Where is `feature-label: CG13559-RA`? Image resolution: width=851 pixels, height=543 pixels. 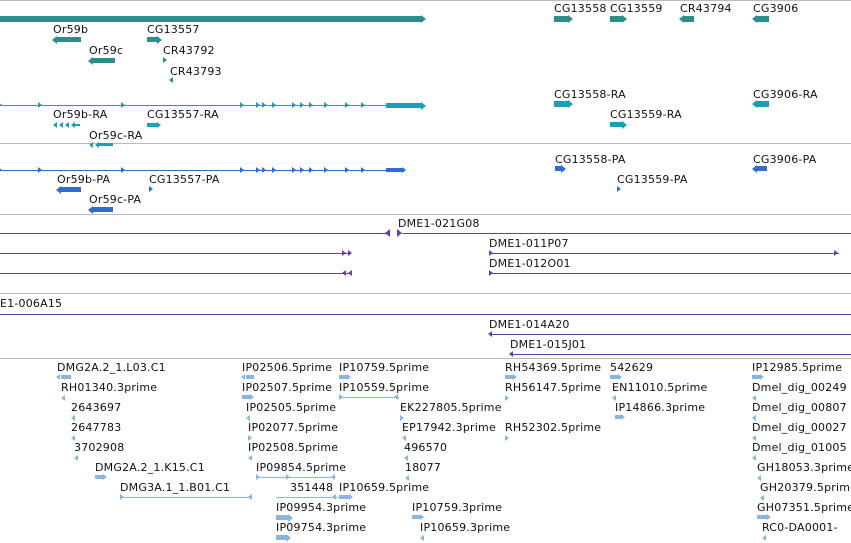
feature-label: CG13559-RA is located at coordinates (646, 114).